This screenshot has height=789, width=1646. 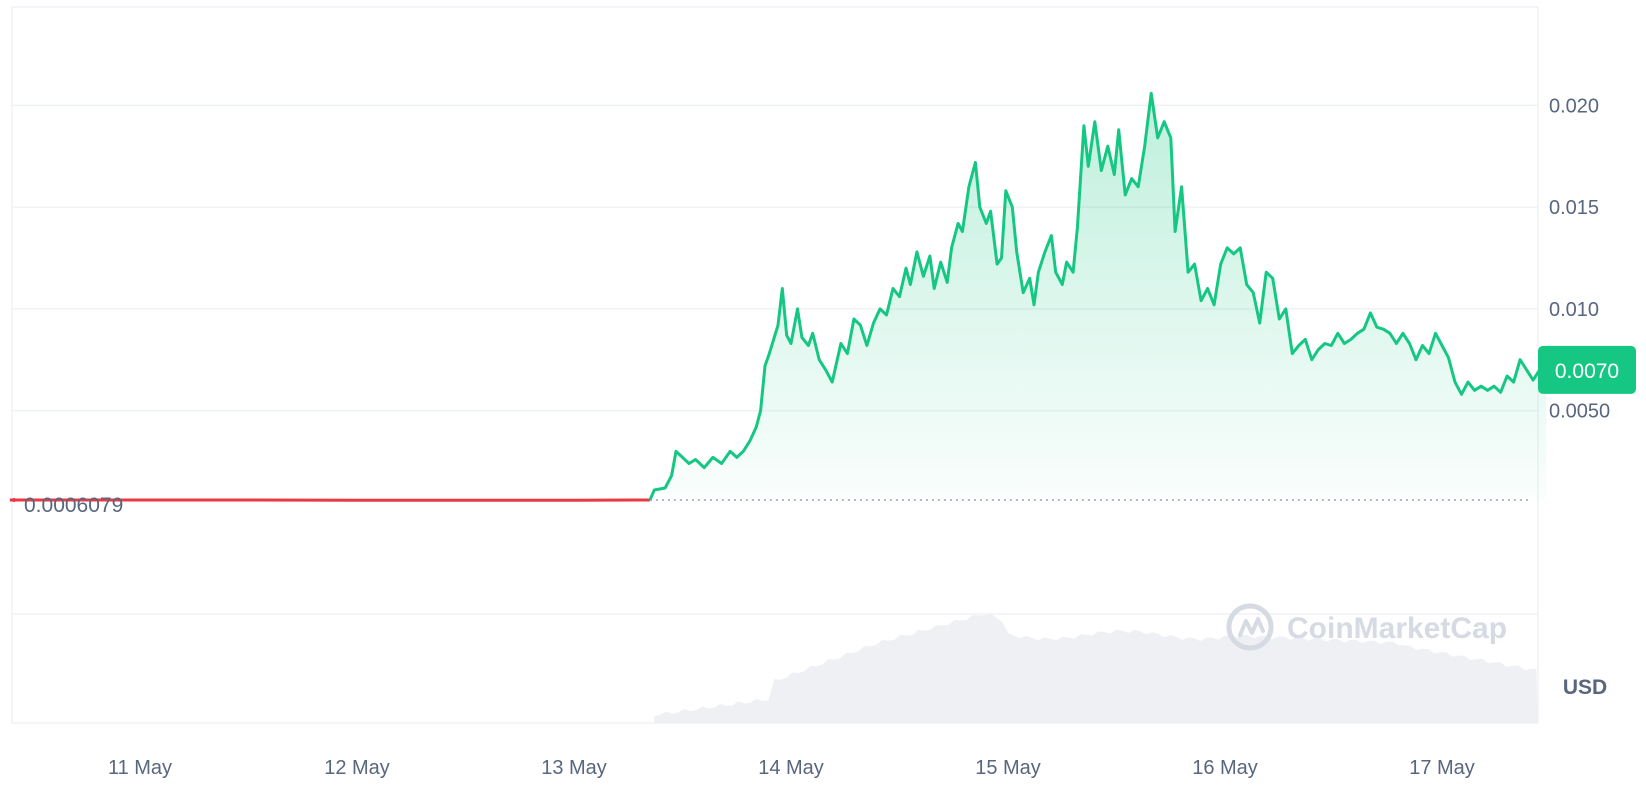 What do you see at coordinates (1008, 768) in the screenshot?
I see `x-tick-label: 15 May` at bounding box center [1008, 768].